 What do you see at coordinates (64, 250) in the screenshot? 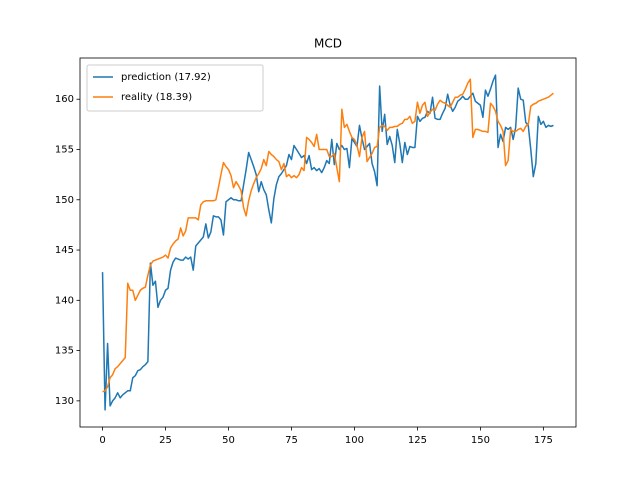
I see `y-tick-label: 145` at bounding box center [64, 250].